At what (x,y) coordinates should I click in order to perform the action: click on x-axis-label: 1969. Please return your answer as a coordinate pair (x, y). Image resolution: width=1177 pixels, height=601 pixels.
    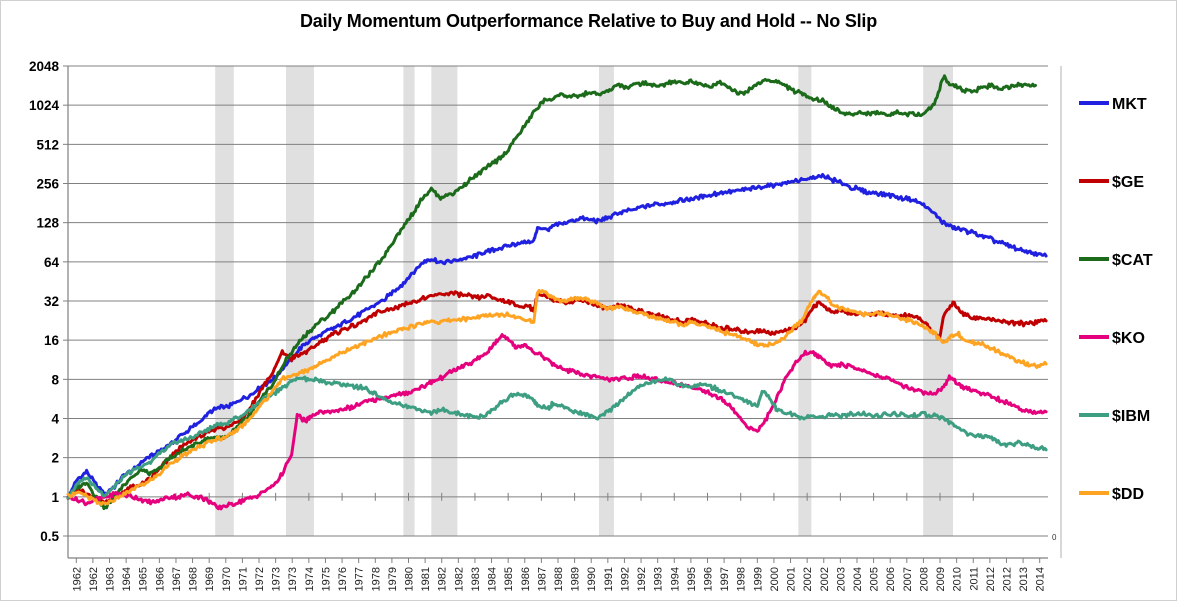
    Looking at the image, I should click on (210, 579).